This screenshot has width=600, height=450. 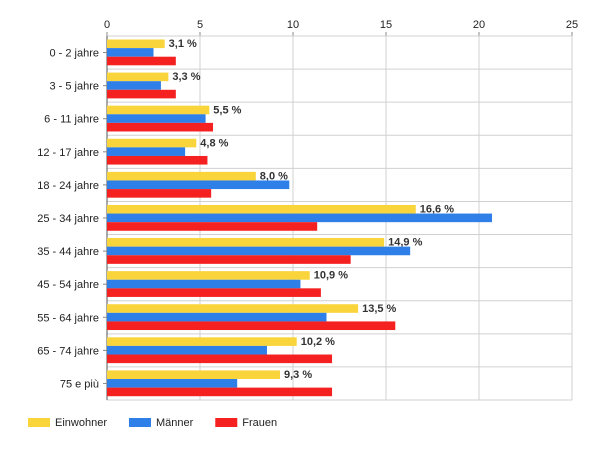 I want to click on legend-label: Einwohner, so click(x=81, y=423).